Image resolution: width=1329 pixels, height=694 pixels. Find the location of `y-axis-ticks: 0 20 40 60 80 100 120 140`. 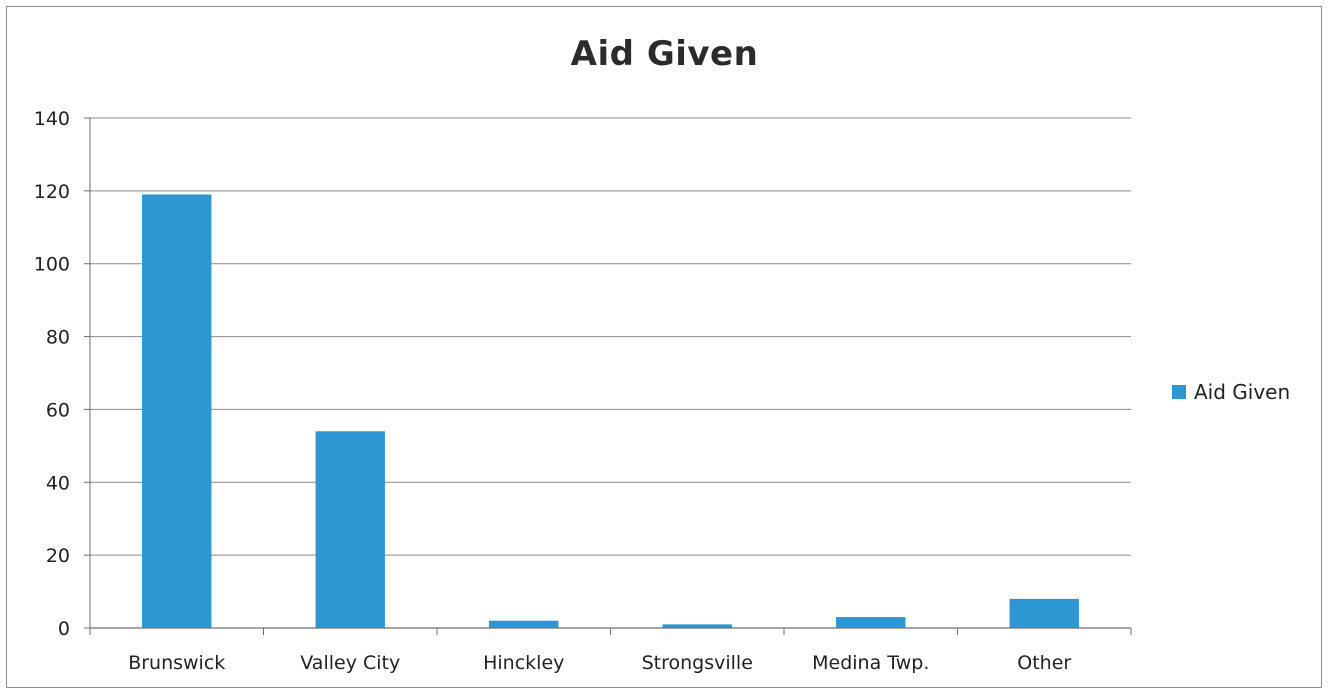

y-axis-ticks: 0 20 40 60 80 100 120 140 is located at coordinates (62, 374).